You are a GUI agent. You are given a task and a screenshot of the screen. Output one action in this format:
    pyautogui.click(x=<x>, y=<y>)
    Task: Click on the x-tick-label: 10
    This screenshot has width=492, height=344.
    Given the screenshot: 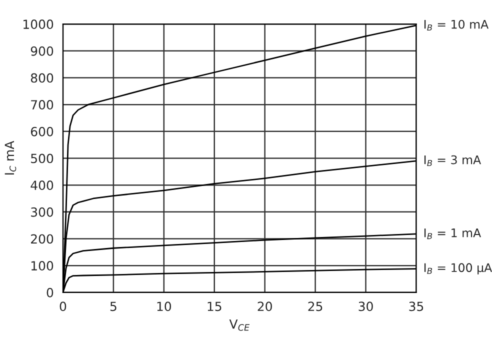 What is the action you would take?
    pyautogui.click(x=164, y=307)
    